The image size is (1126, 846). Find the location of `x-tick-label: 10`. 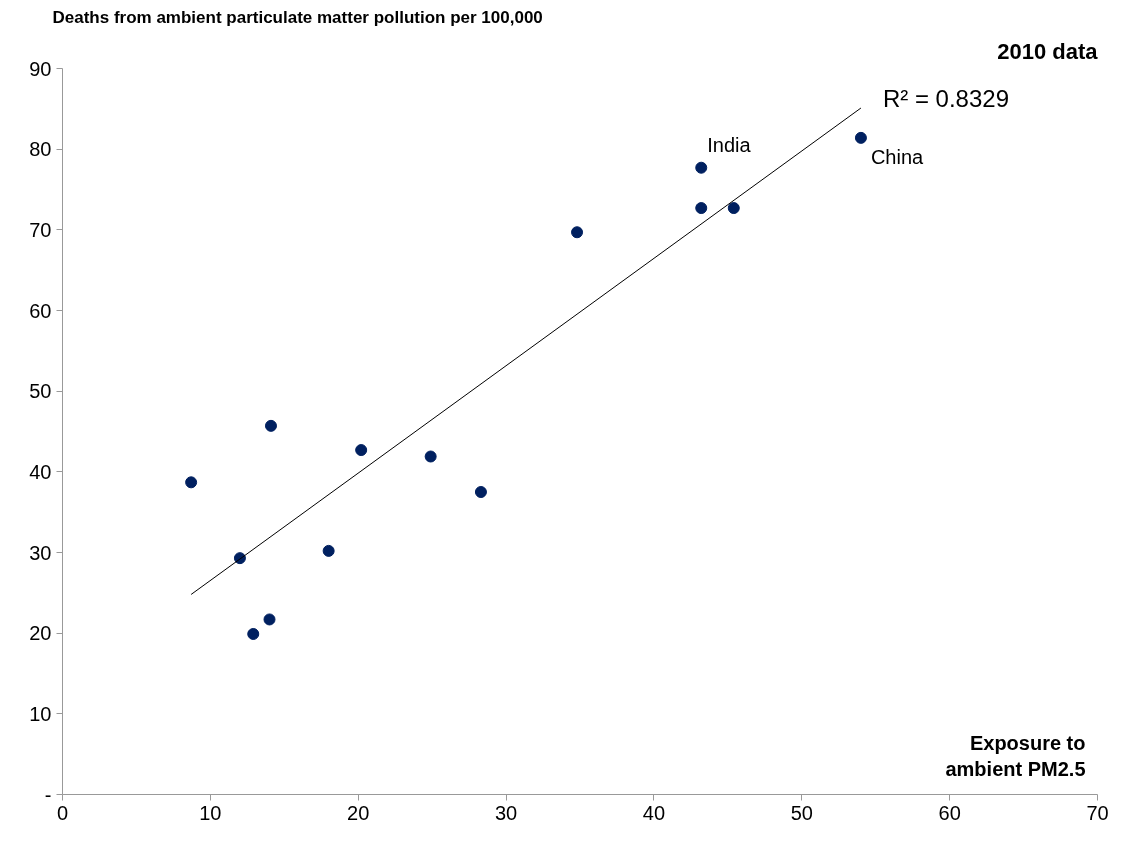

x-tick-label: 10 is located at coordinates (210, 812).